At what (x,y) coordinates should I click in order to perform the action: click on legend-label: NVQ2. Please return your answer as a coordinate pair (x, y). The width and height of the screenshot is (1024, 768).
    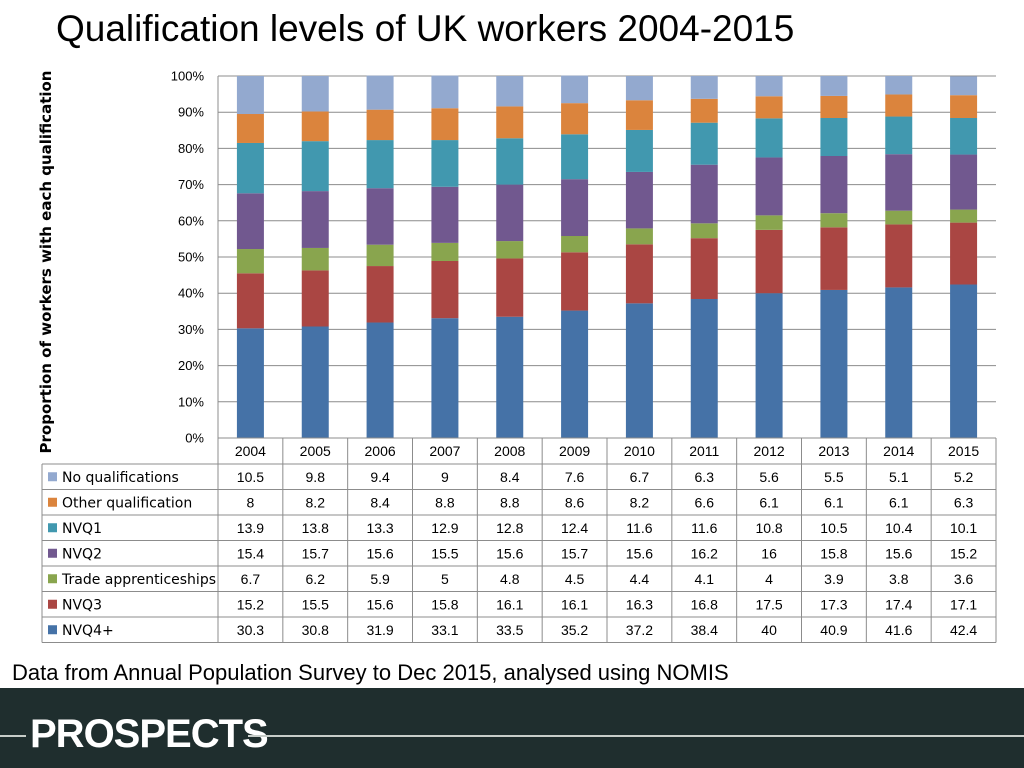
    Looking at the image, I should click on (82, 554).